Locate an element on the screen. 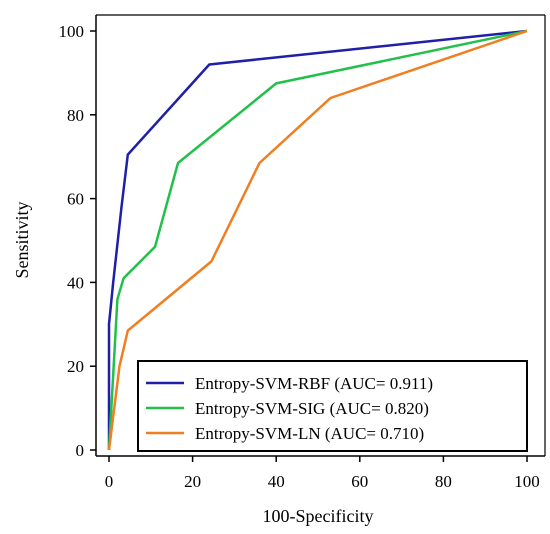 The image size is (550, 534). legend-label-2: Entropy-SVM-SIG (AUC= 0.820) is located at coordinates (312, 408).